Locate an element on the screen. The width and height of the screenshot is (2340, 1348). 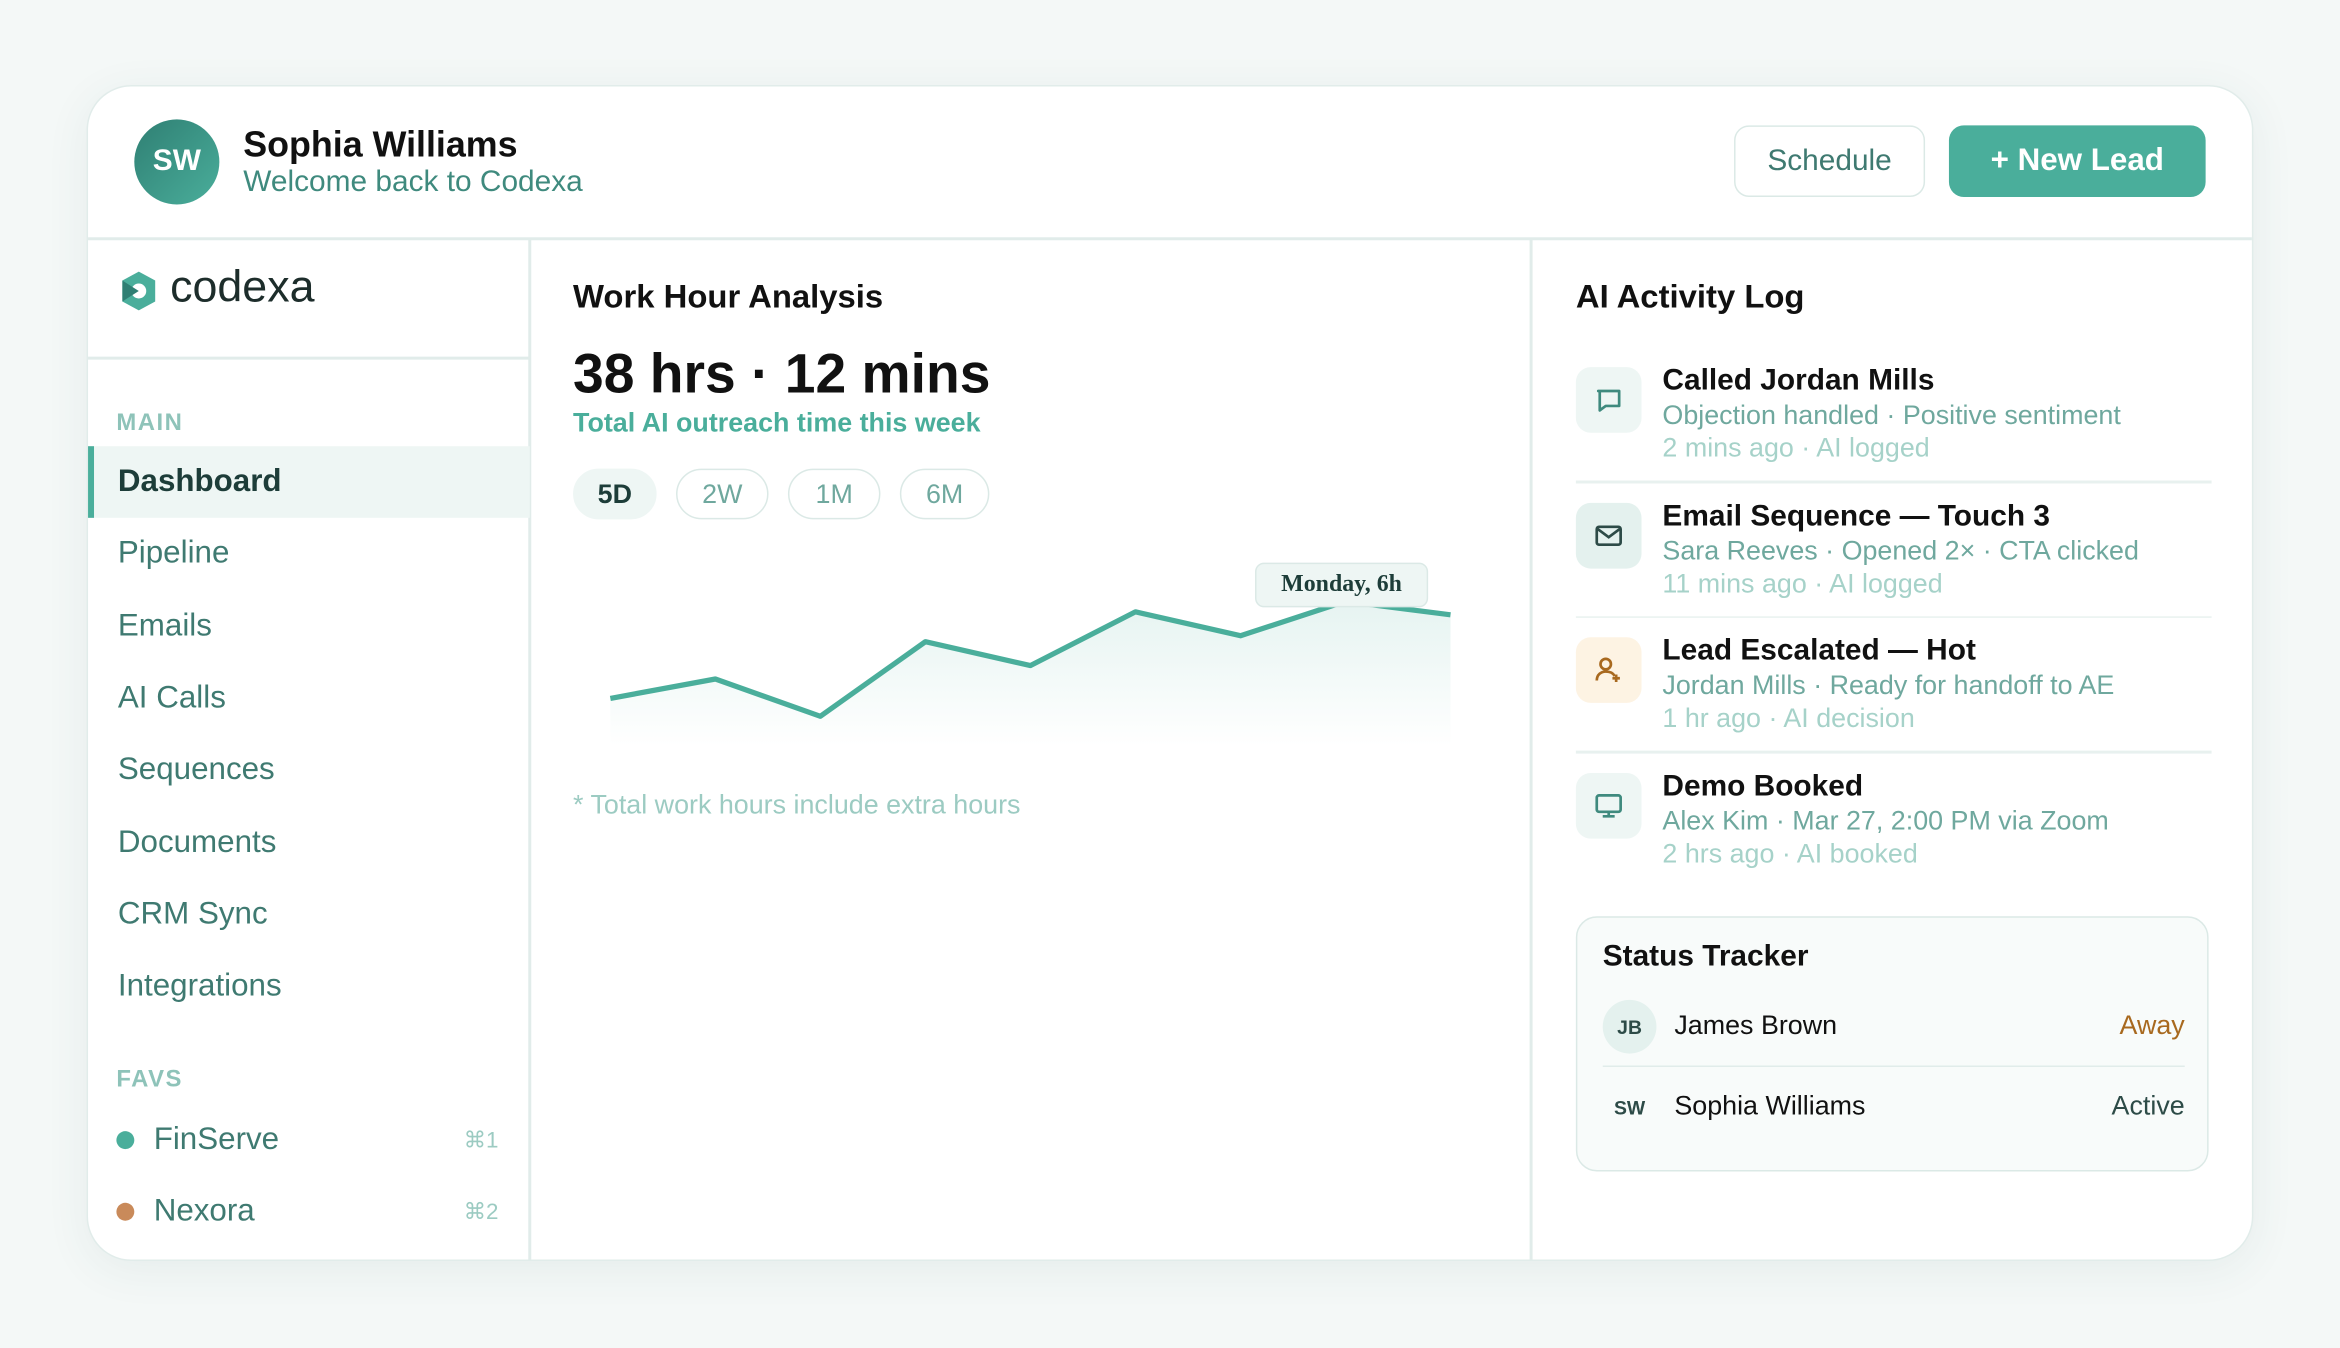
activity-detail: Jordan Mills · Ready for handoff to AE is located at coordinates (1888, 685).